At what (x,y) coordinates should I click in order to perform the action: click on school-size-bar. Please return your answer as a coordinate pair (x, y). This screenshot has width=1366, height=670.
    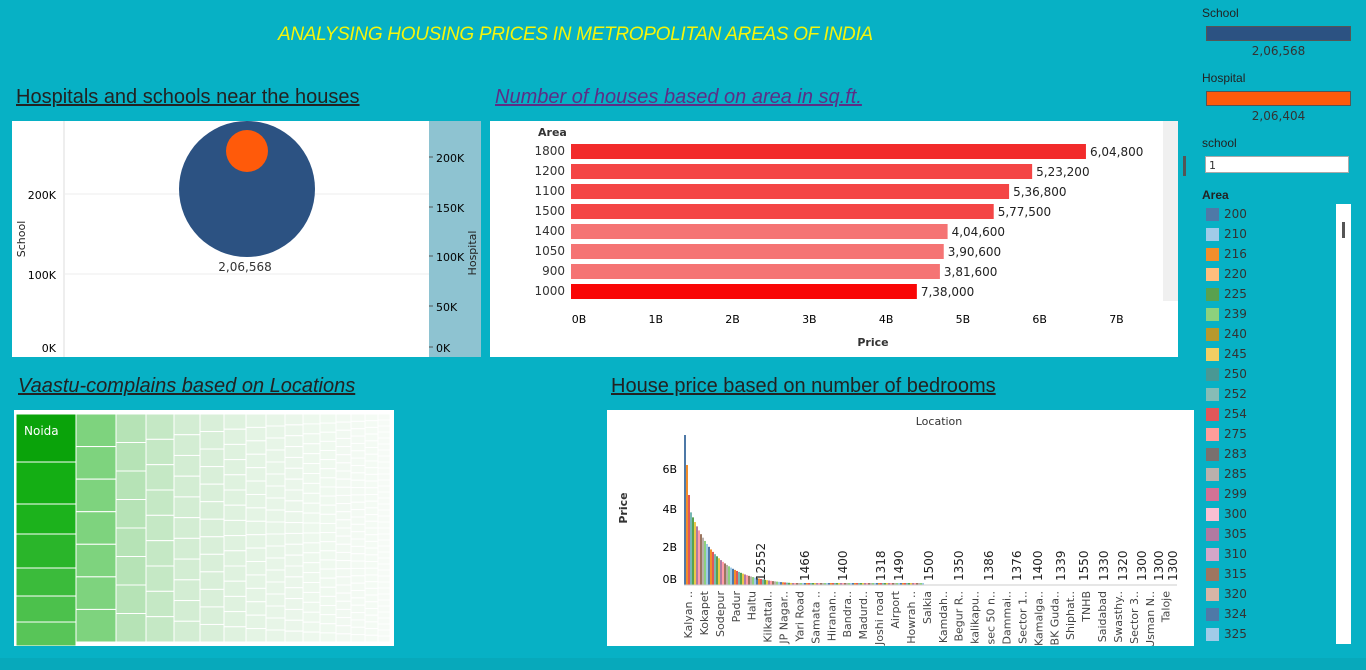
    Looking at the image, I should click on (1278, 33).